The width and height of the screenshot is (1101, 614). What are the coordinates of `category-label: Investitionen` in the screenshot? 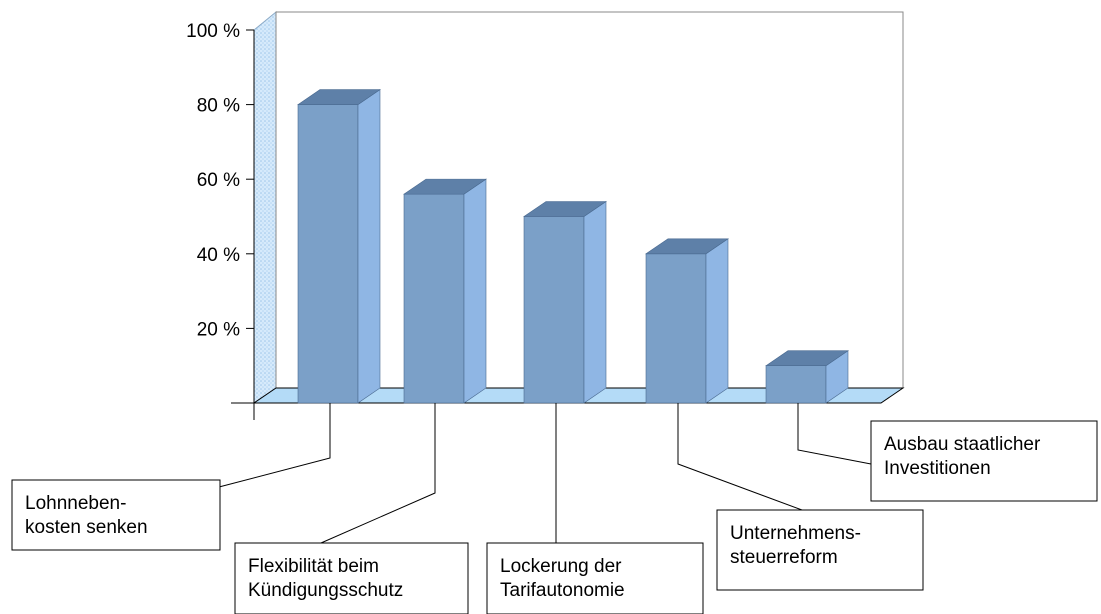 It's located at (937, 468).